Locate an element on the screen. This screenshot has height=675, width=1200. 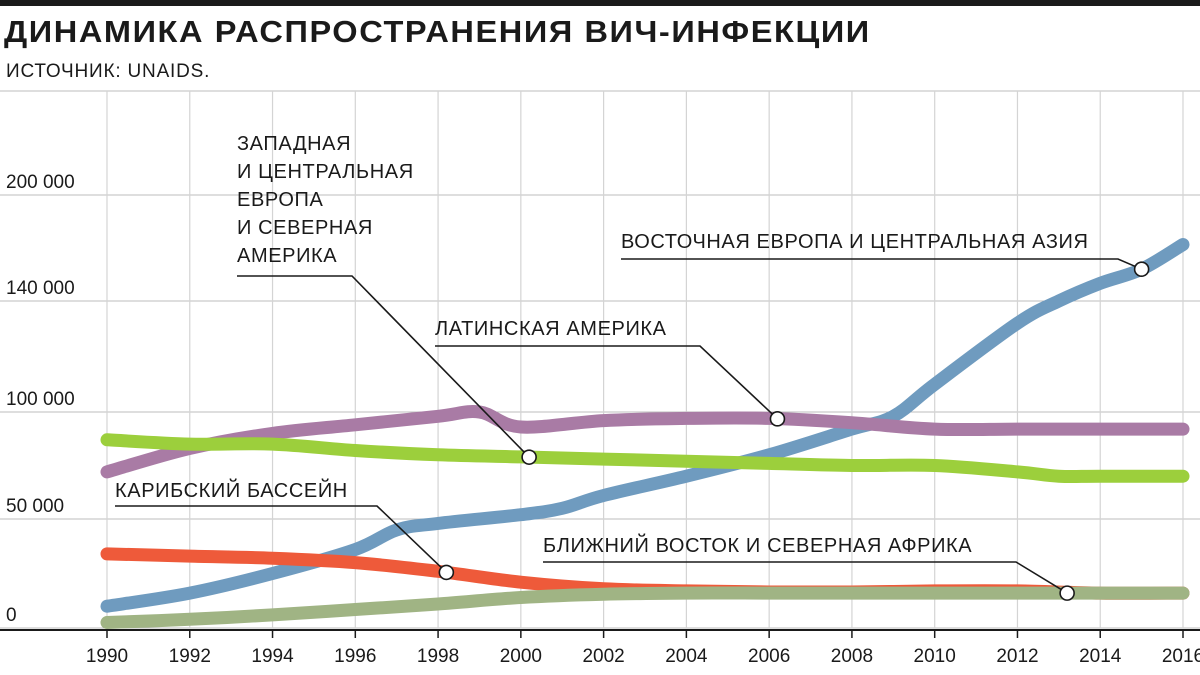
series-mena-line is located at coordinates (645, 607).